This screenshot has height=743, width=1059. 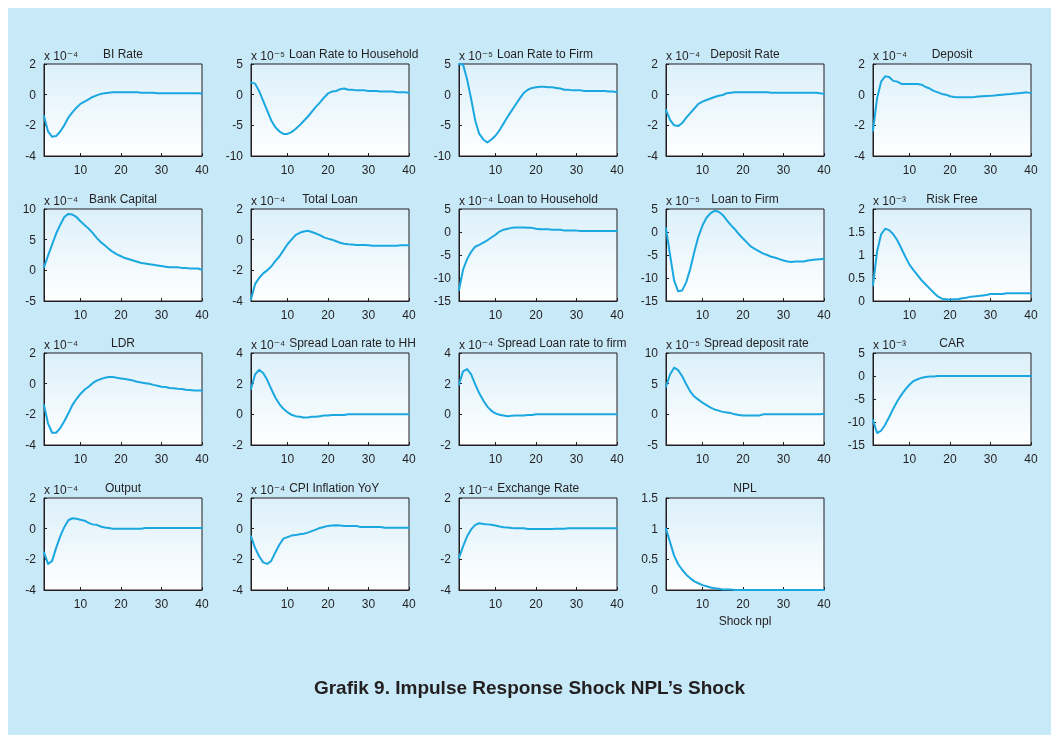 What do you see at coordinates (544, 54) in the screenshot?
I see `chart-title: Loan Rate to Firm` at bounding box center [544, 54].